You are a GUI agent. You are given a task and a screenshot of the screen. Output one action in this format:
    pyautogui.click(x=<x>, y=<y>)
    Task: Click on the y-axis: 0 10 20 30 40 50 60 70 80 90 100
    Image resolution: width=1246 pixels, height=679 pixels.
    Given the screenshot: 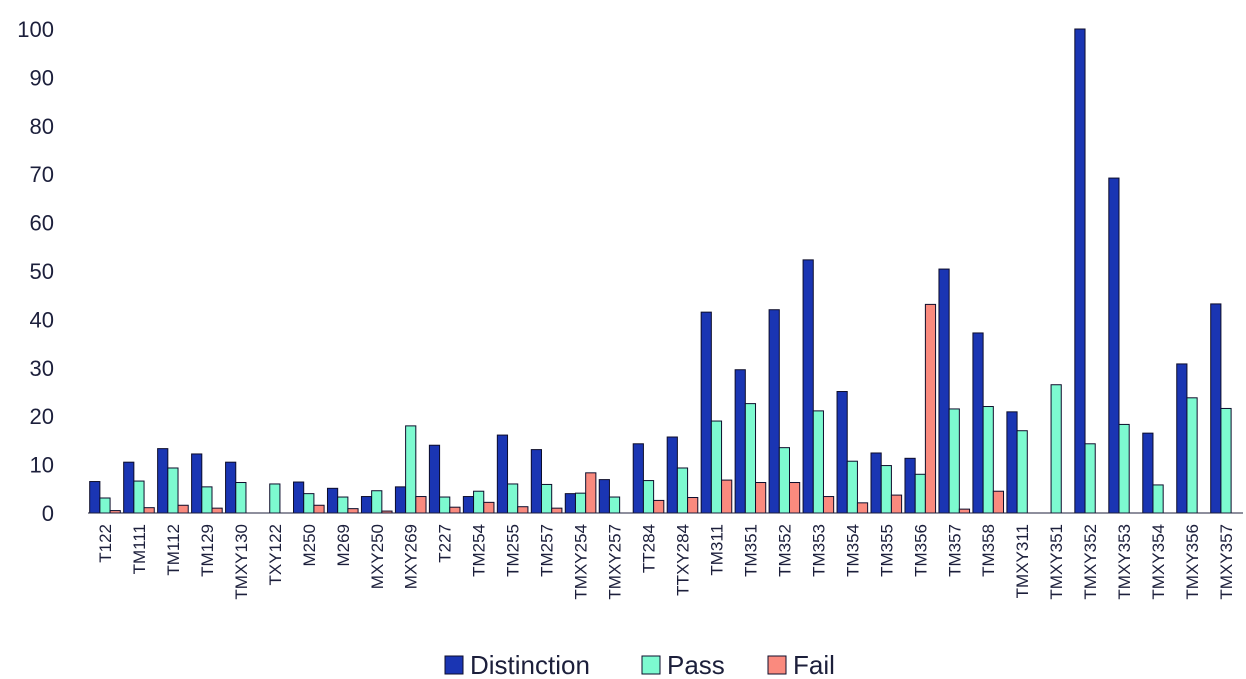 What is the action you would take?
    pyautogui.click(x=35, y=271)
    